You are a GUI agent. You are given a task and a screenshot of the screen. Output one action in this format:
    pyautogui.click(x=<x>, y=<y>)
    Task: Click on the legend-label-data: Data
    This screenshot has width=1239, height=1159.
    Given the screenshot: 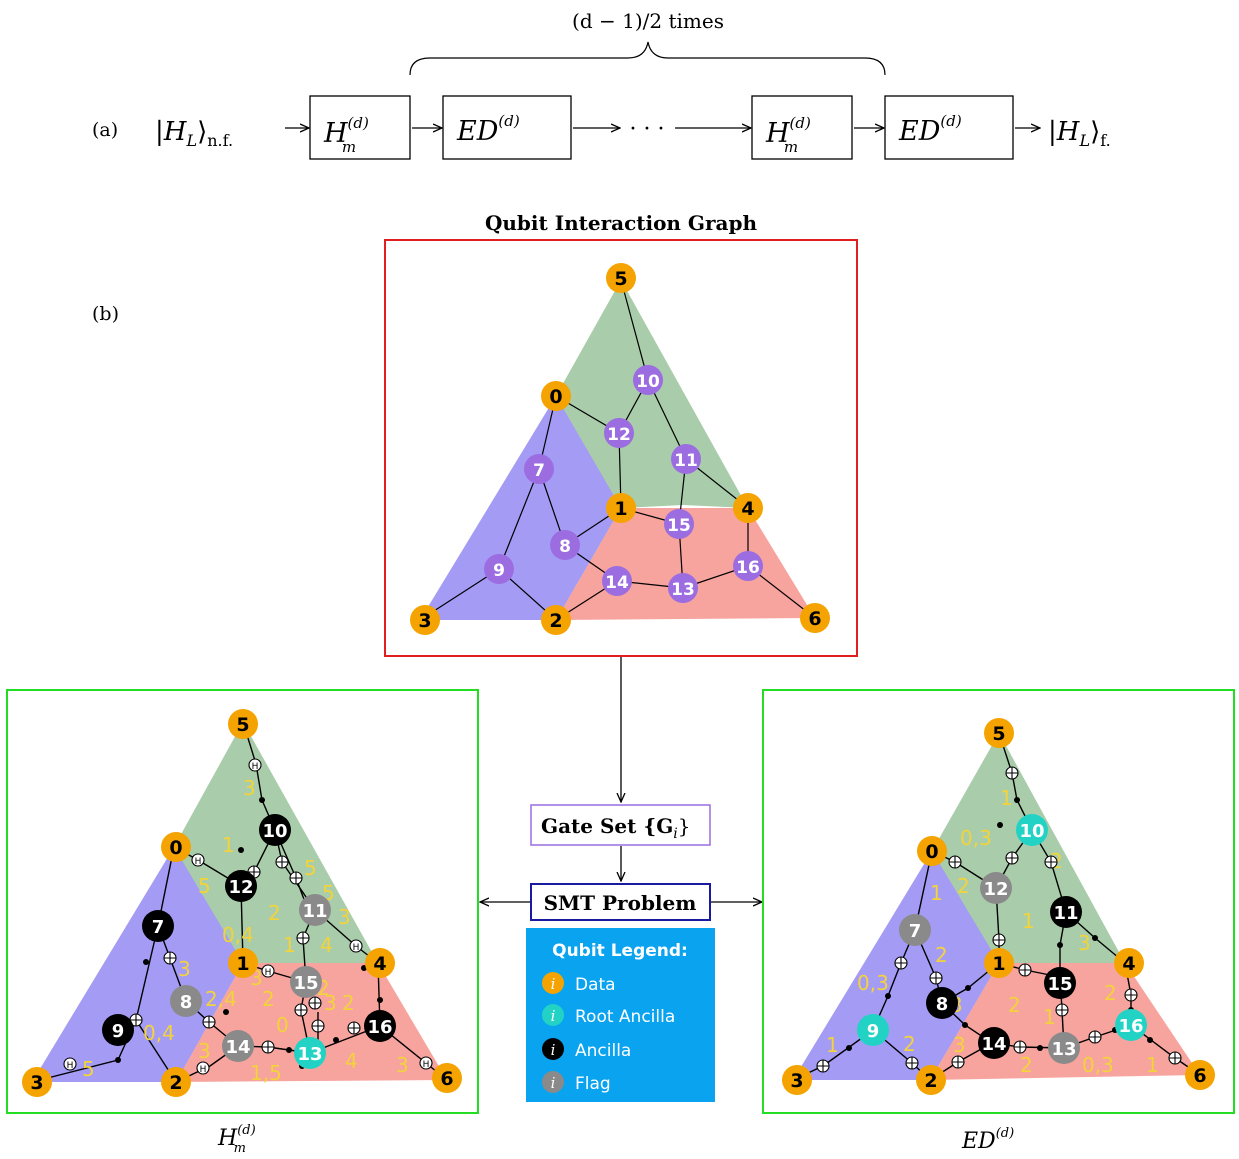 What is the action you would take?
    pyautogui.click(x=595, y=985)
    